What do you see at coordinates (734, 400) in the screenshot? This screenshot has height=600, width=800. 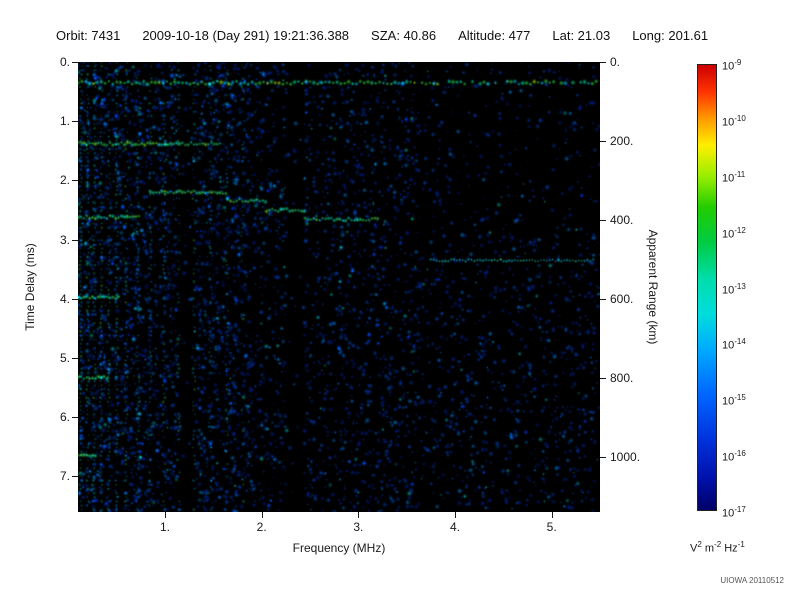 I see `colorbar-tick-label: 10-15` at bounding box center [734, 400].